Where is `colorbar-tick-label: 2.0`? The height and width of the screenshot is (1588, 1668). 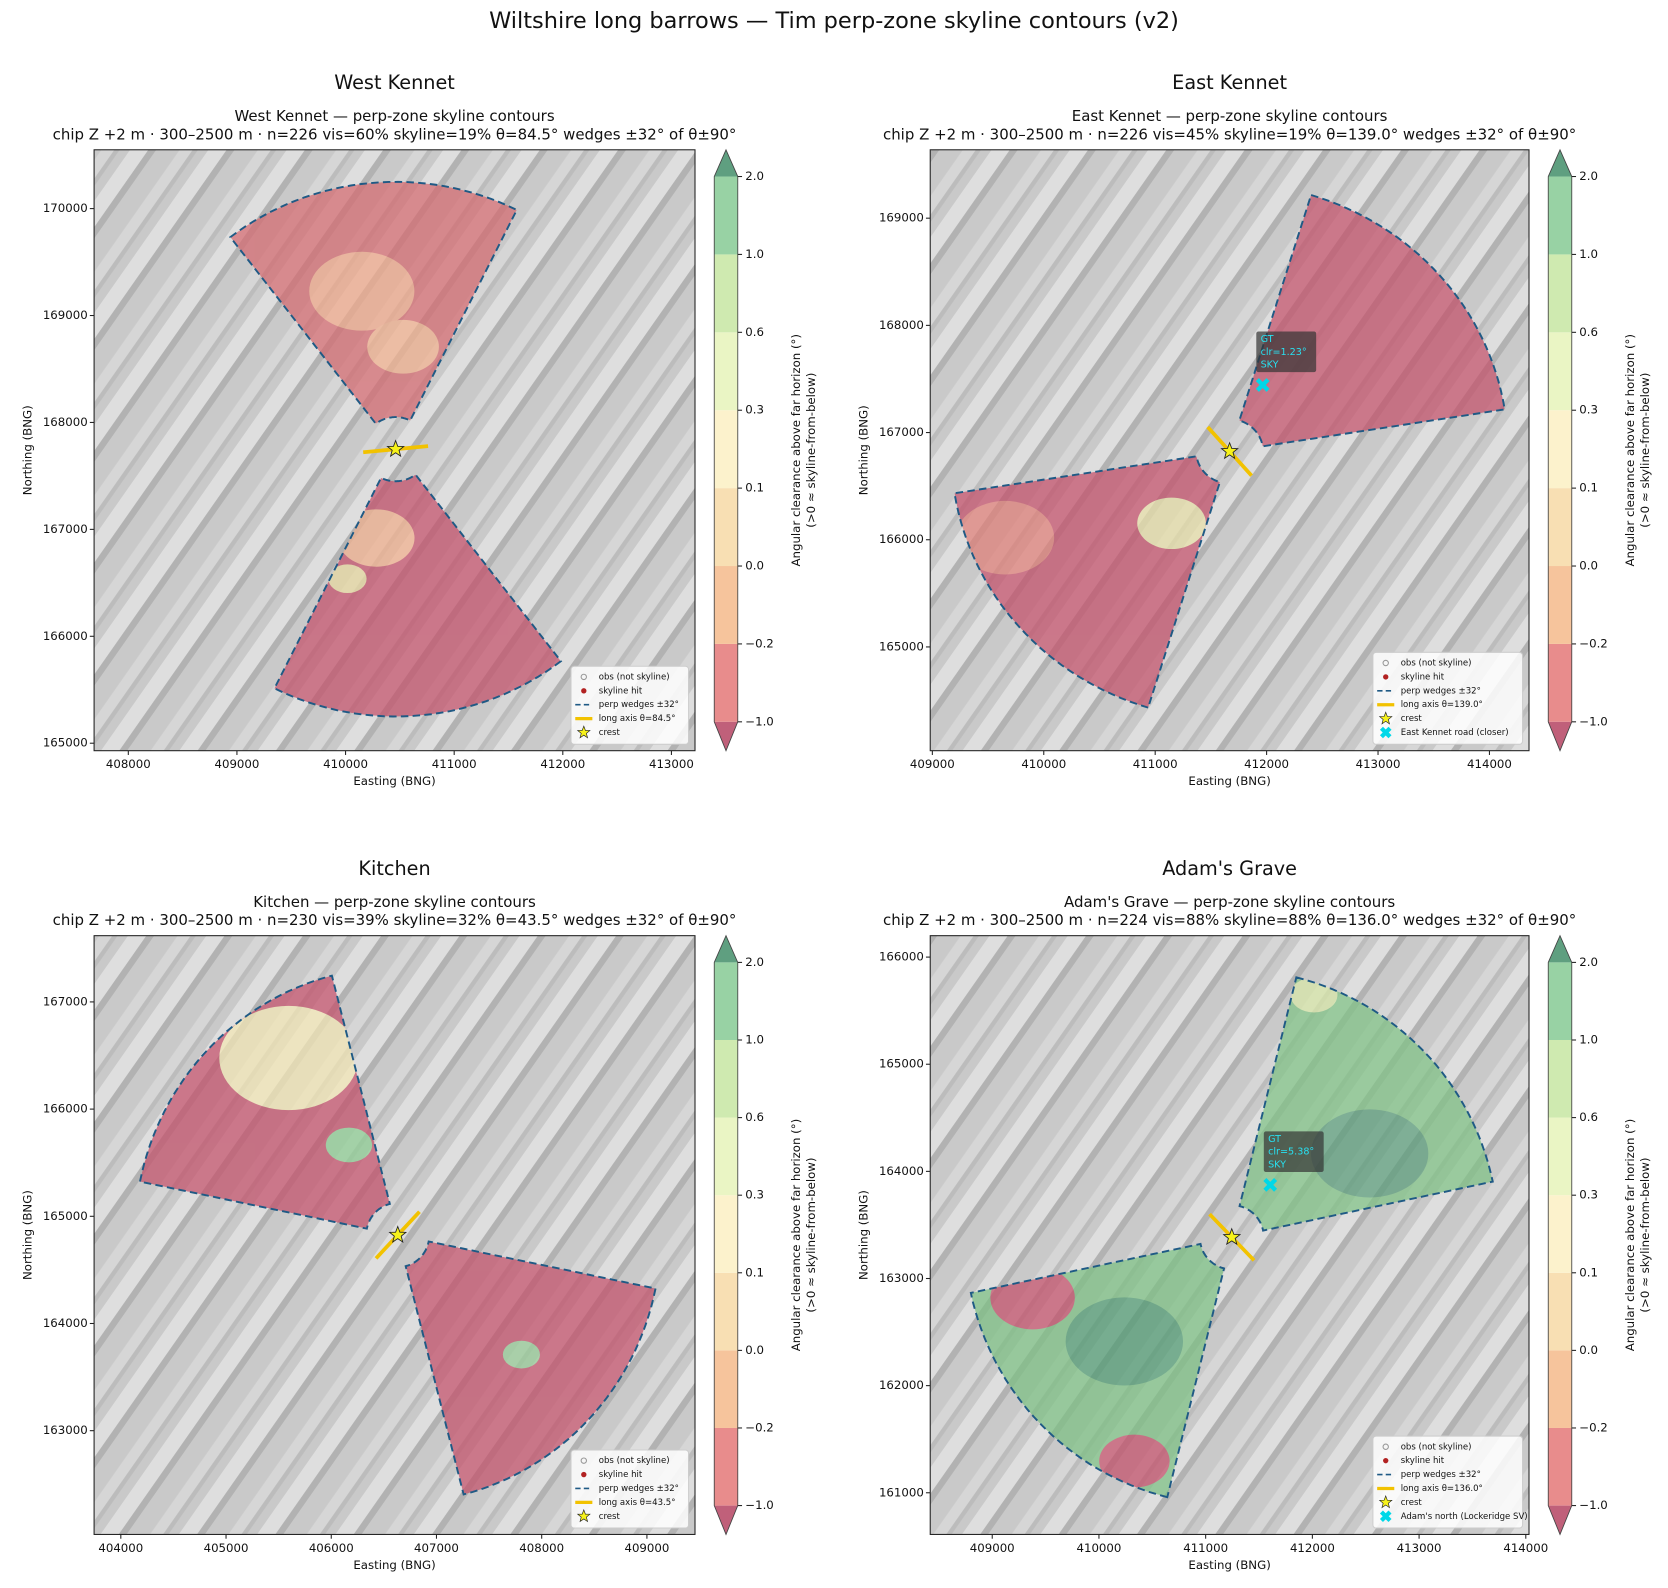
colorbar-tick-label: 2.0 is located at coordinates (754, 962).